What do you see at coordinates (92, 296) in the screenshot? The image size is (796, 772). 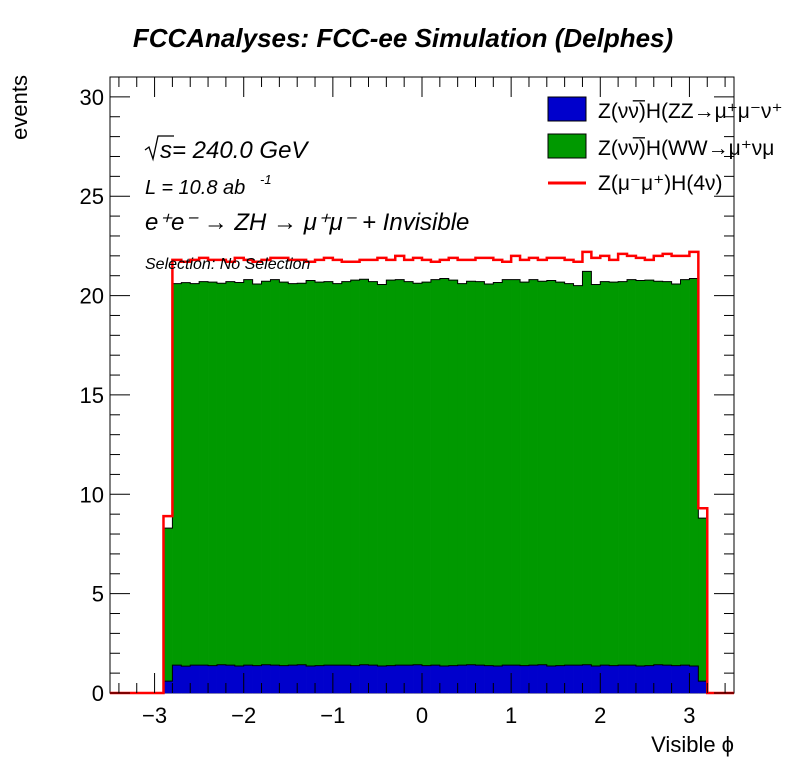 I see `y-tick-label: 20` at bounding box center [92, 296].